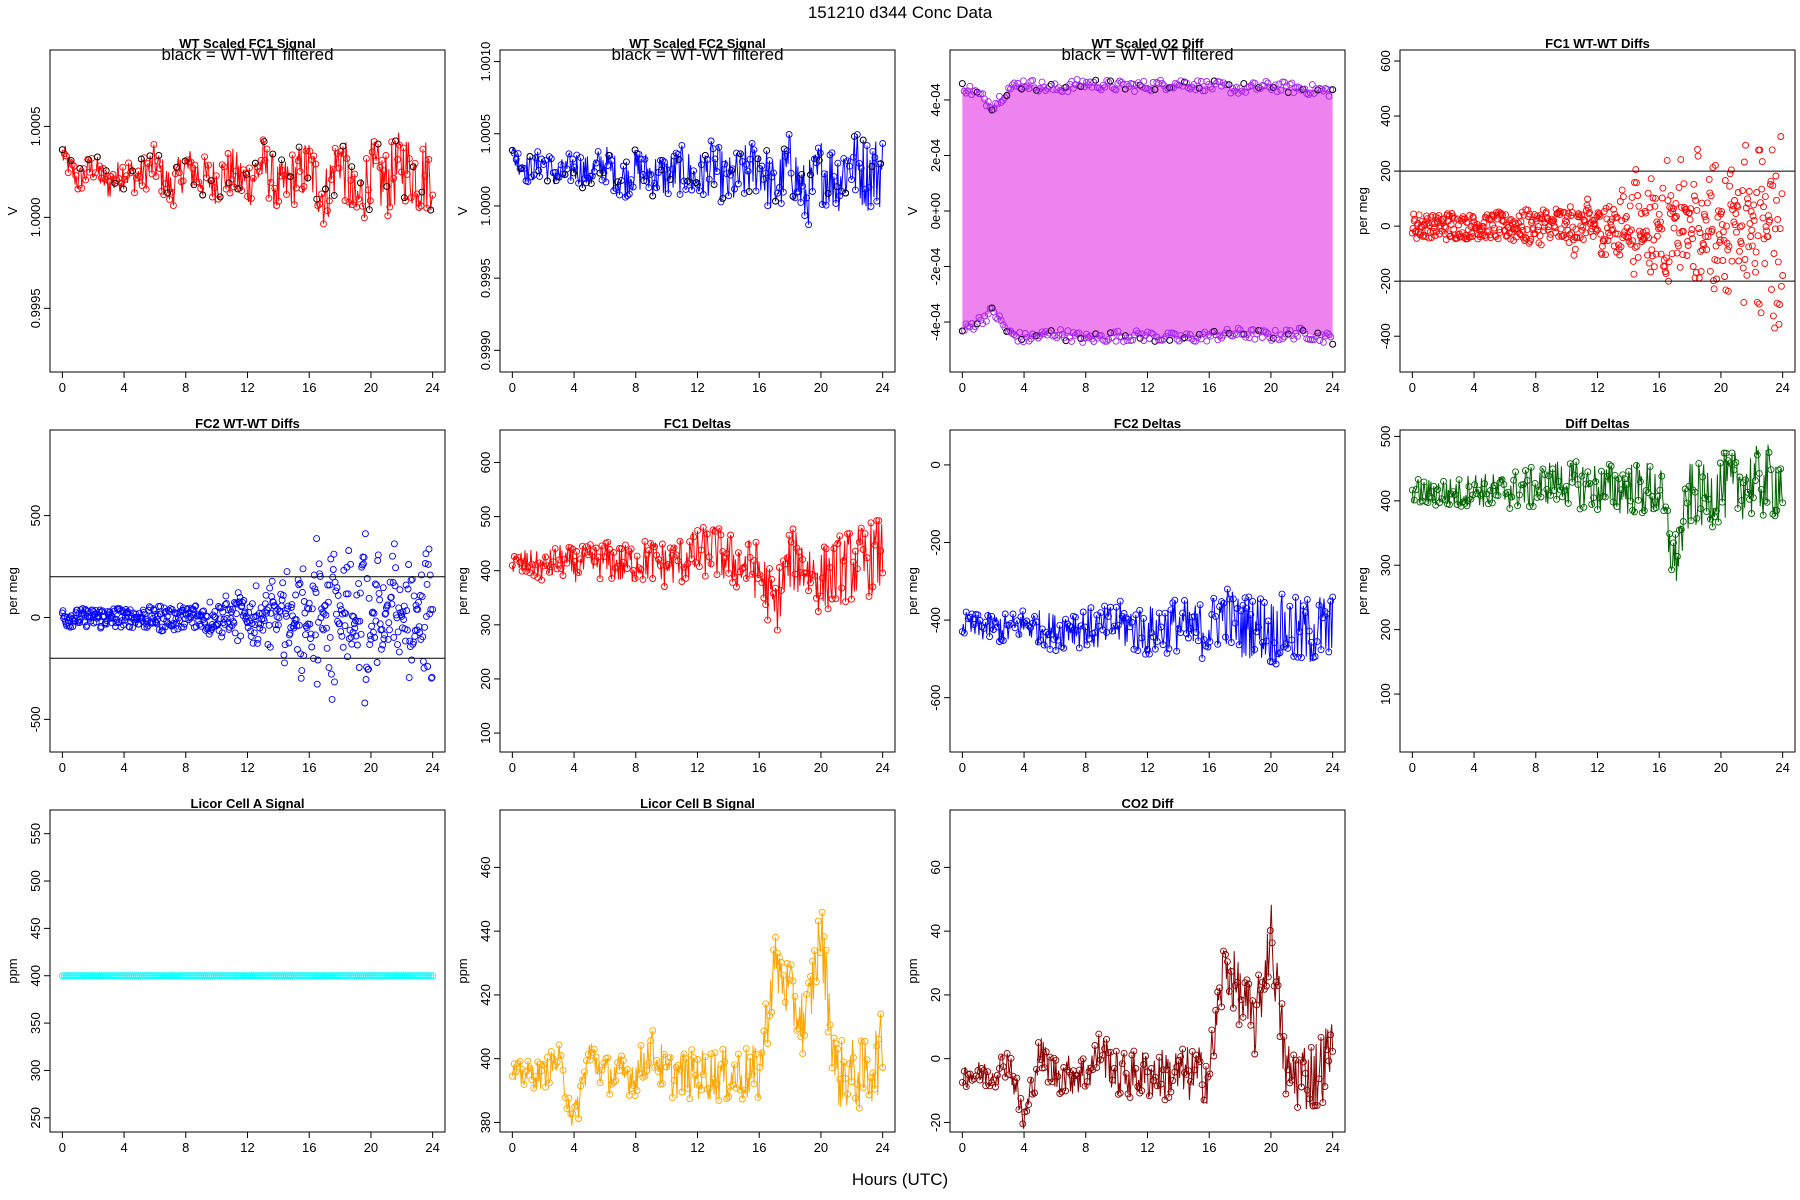 The height and width of the screenshot is (1200, 1800). What do you see at coordinates (935, 1122) in the screenshot?
I see `y-tick-label: -20` at bounding box center [935, 1122].